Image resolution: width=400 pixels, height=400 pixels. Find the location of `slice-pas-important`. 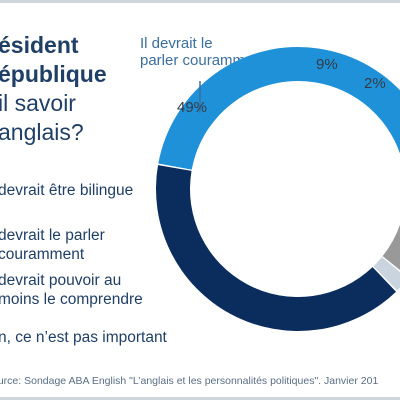

slice-pas-important is located at coordinates (386, 274).